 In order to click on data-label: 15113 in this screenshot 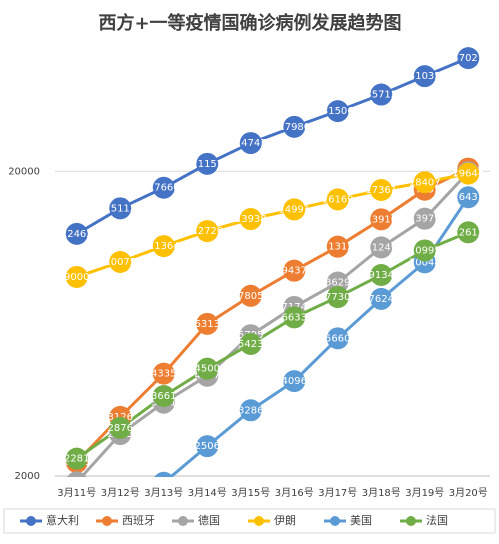, I will do `click(120, 208)`.